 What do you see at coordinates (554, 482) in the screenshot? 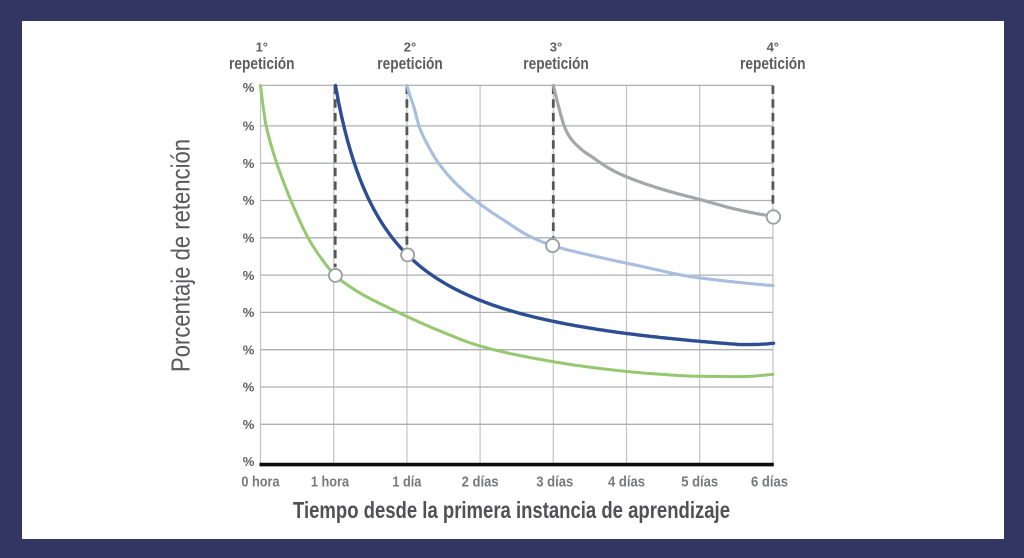
I see `svg-text: 3 días` at bounding box center [554, 482].